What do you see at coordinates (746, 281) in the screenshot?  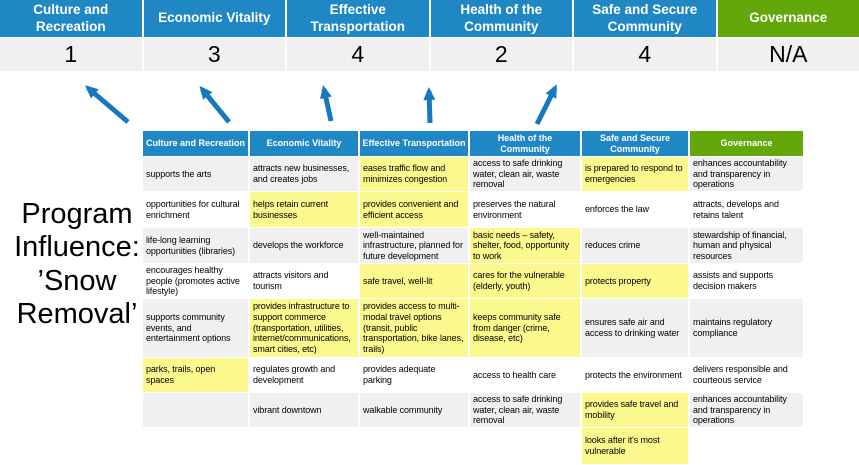 I see `matrix-cell-r4c6: assists and supports decision makers` at bounding box center [746, 281].